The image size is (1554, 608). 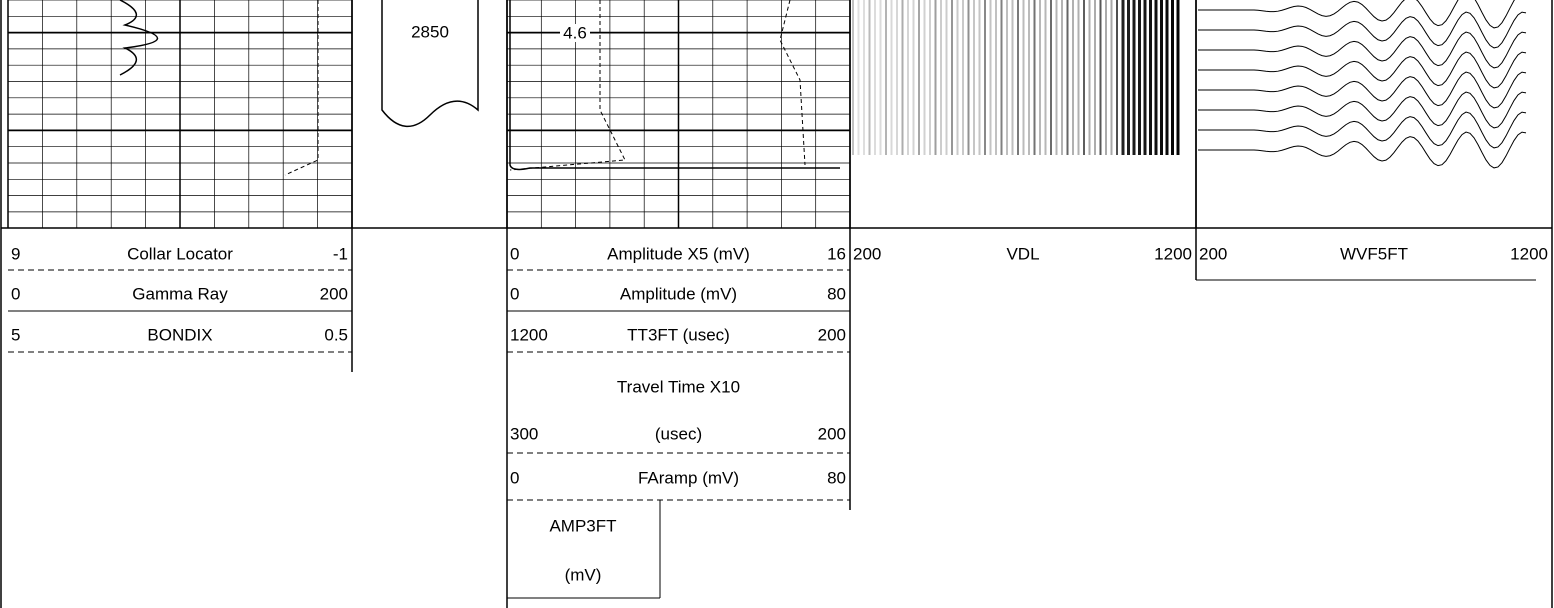 What do you see at coordinates (582, 525) in the screenshot?
I see `curve-name: AMP3FT` at bounding box center [582, 525].